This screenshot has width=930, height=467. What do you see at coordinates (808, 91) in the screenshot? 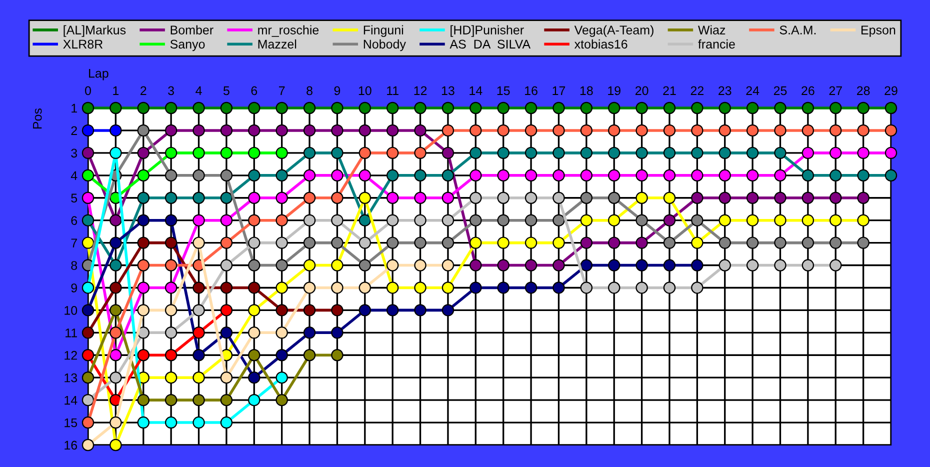
I see `x-tick-label: 26` at bounding box center [808, 91].